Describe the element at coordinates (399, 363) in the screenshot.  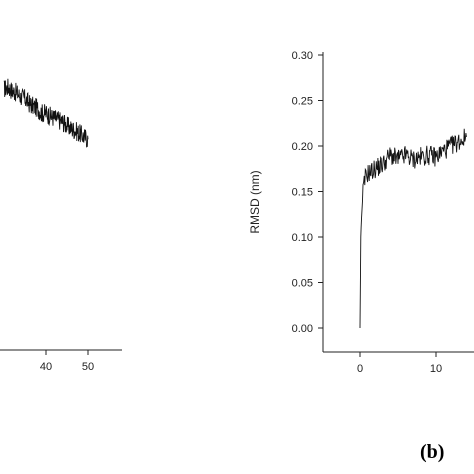
I see `right-x-ticks: 0 10` at that location.